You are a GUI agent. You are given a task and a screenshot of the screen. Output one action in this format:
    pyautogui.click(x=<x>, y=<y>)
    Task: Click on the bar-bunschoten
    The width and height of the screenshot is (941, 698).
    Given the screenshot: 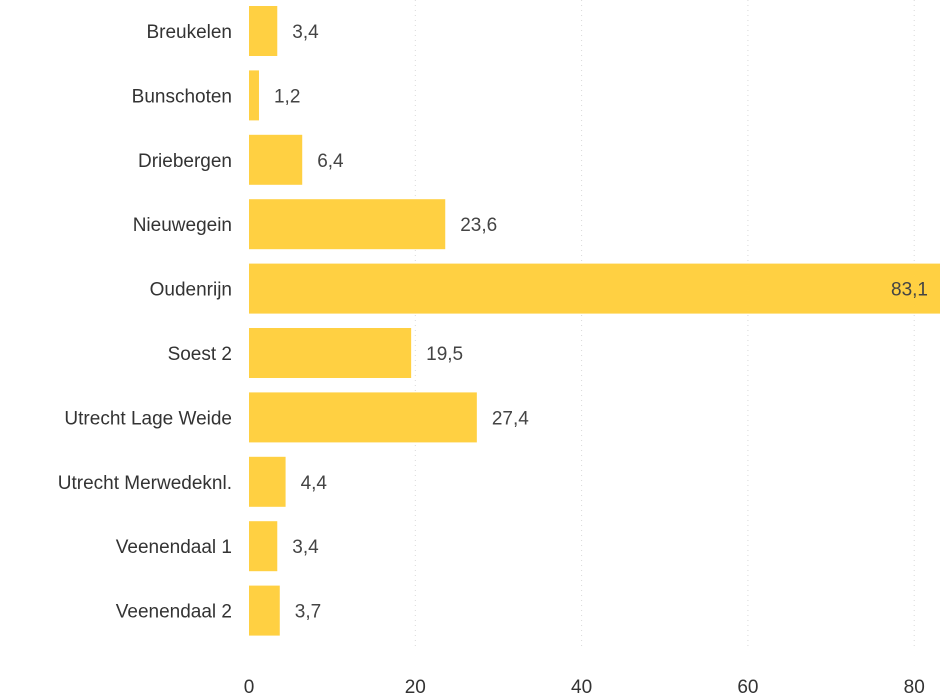 What is the action you would take?
    pyautogui.click(x=254, y=95)
    